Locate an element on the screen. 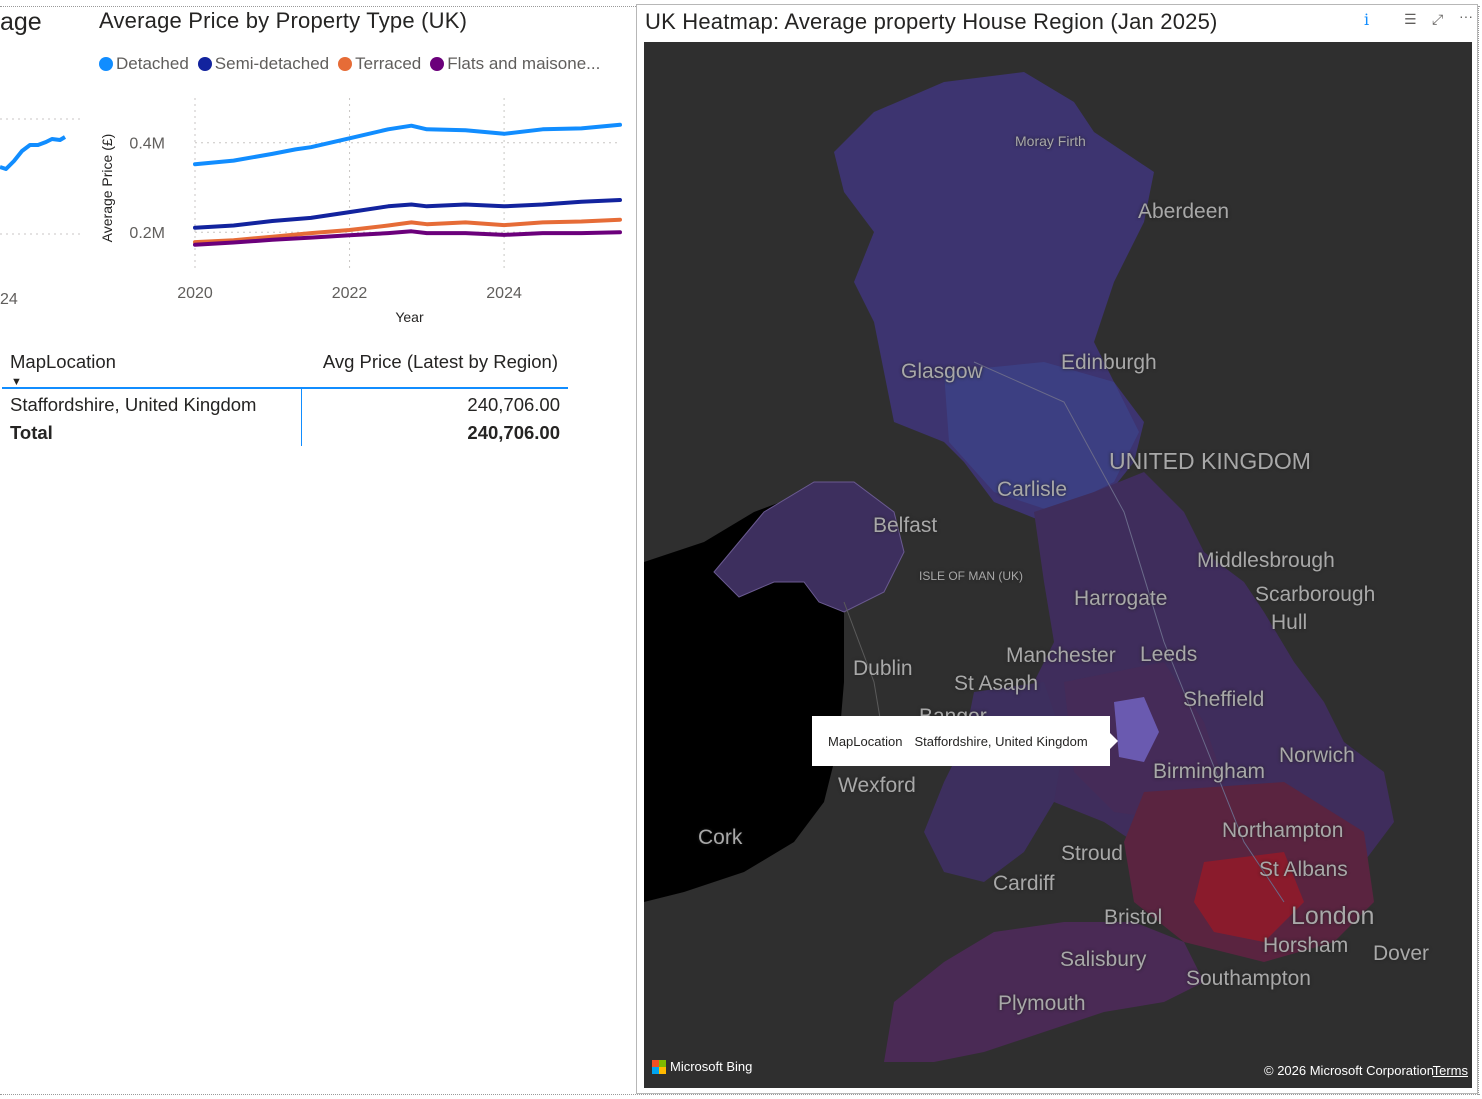 The image size is (1482, 1099). map-label-united-kingdom: UNITED KINGDOM is located at coordinates (1210, 461).